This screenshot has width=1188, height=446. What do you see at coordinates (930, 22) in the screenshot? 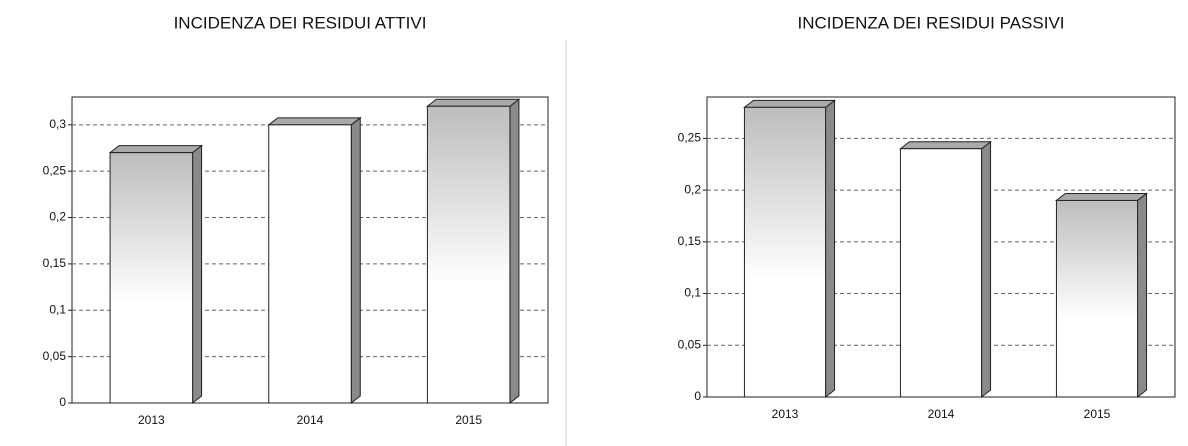
I see `chart-title: INCIDENZA DEI RESIDUI PASSIVI` at bounding box center [930, 22].